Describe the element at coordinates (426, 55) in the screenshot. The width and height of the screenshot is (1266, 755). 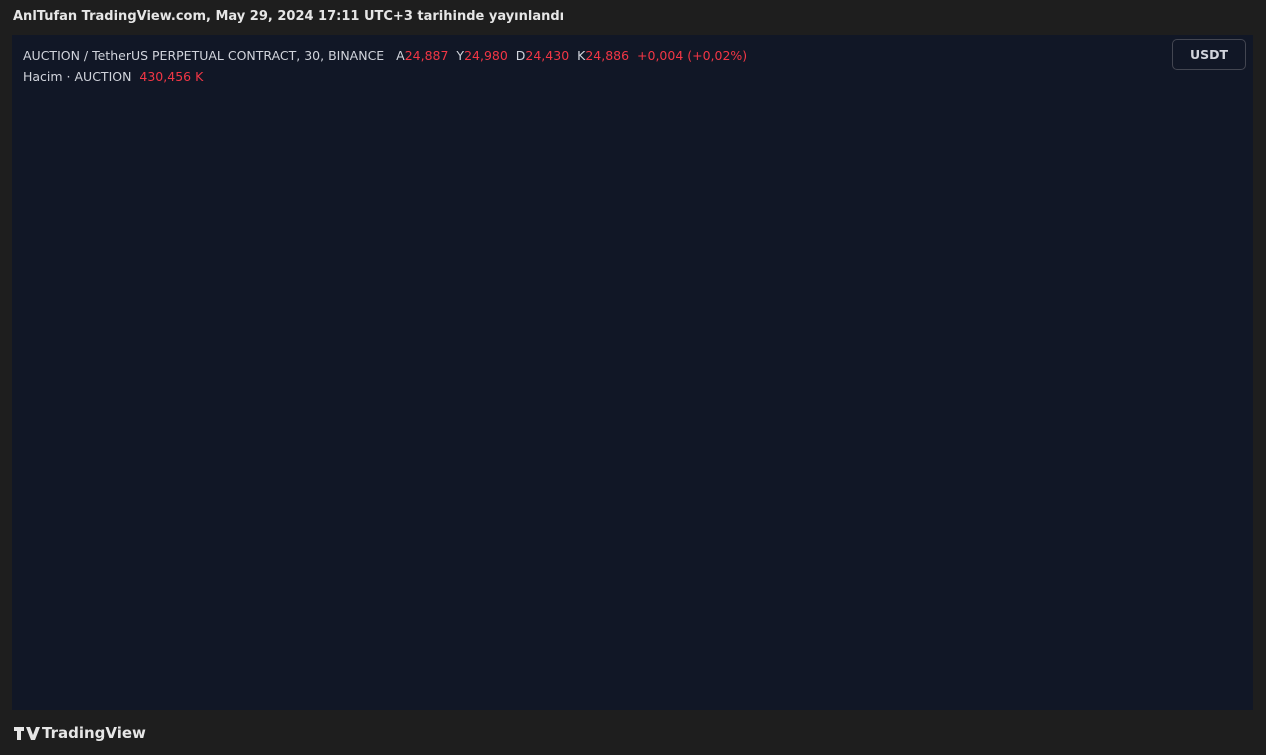
I see `ohlc-value: 24,887` at that location.